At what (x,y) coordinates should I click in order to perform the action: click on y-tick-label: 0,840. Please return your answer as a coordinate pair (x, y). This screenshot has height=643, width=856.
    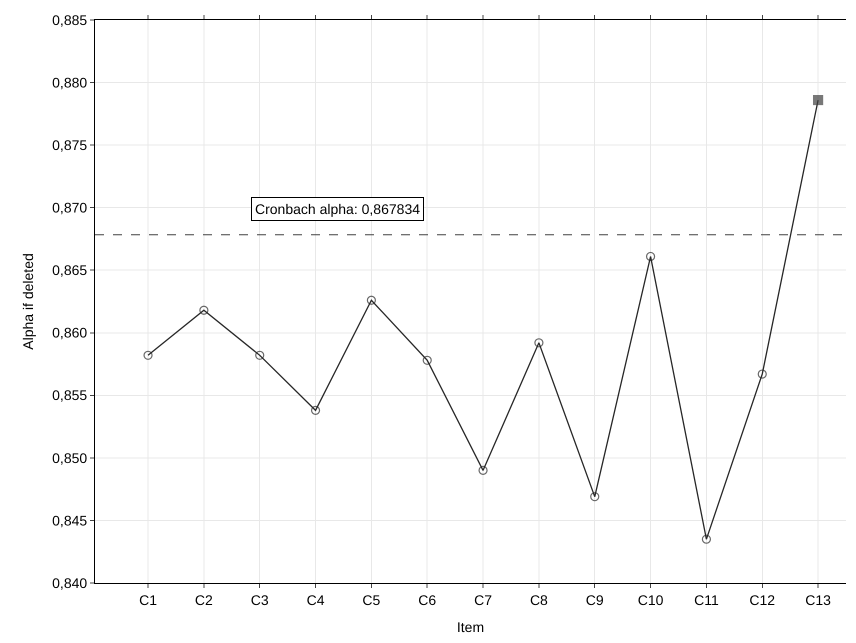
    Looking at the image, I should click on (70, 582).